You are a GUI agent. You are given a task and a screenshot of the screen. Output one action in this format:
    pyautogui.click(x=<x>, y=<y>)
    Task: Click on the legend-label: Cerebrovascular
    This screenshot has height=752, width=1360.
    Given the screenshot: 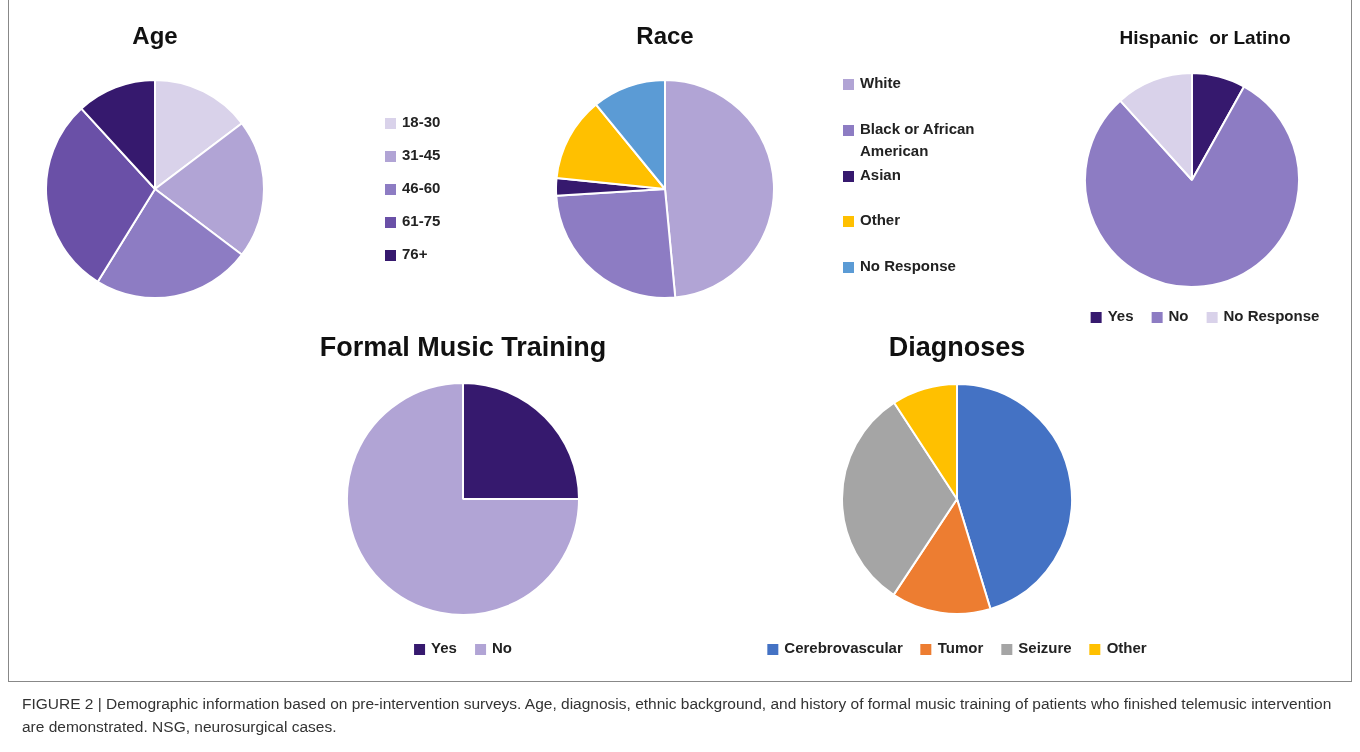 What is the action you would take?
    pyautogui.click(x=843, y=648)
    